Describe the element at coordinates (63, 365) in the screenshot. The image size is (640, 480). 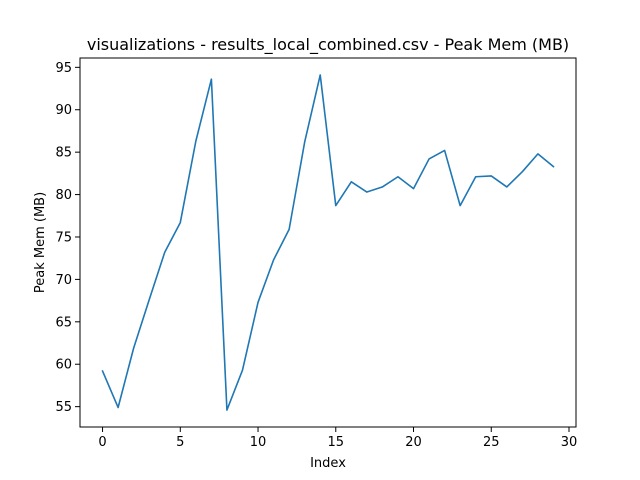
I see `y-tick-label: 60` at that location.